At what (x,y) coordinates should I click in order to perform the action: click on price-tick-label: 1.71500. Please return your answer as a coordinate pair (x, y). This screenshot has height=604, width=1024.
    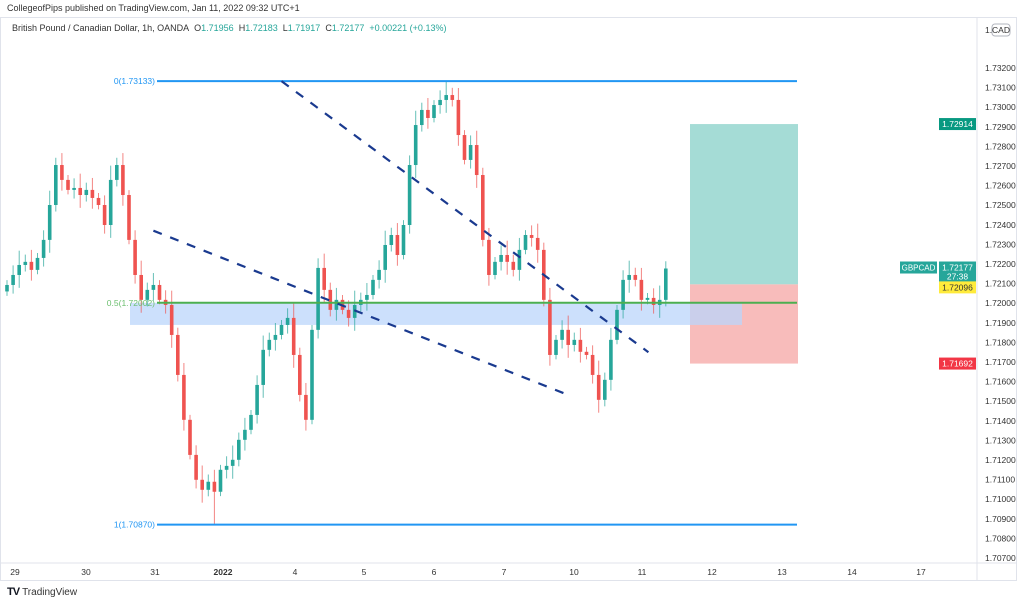
    Looking at the image, I should click on (1000, 401).